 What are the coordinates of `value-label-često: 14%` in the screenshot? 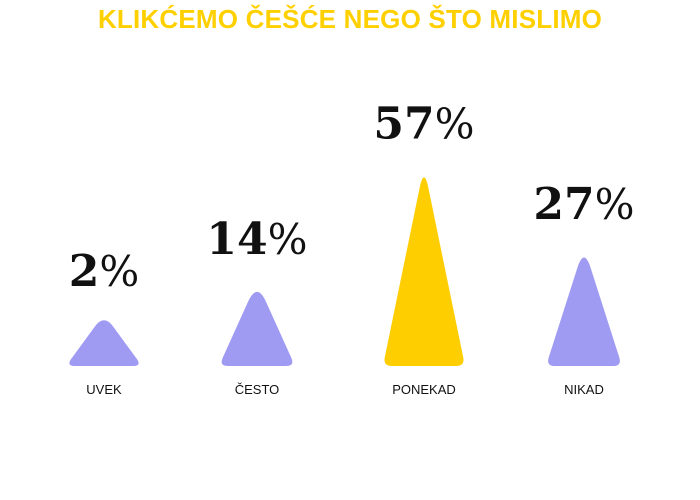 It's located at (256, 239).